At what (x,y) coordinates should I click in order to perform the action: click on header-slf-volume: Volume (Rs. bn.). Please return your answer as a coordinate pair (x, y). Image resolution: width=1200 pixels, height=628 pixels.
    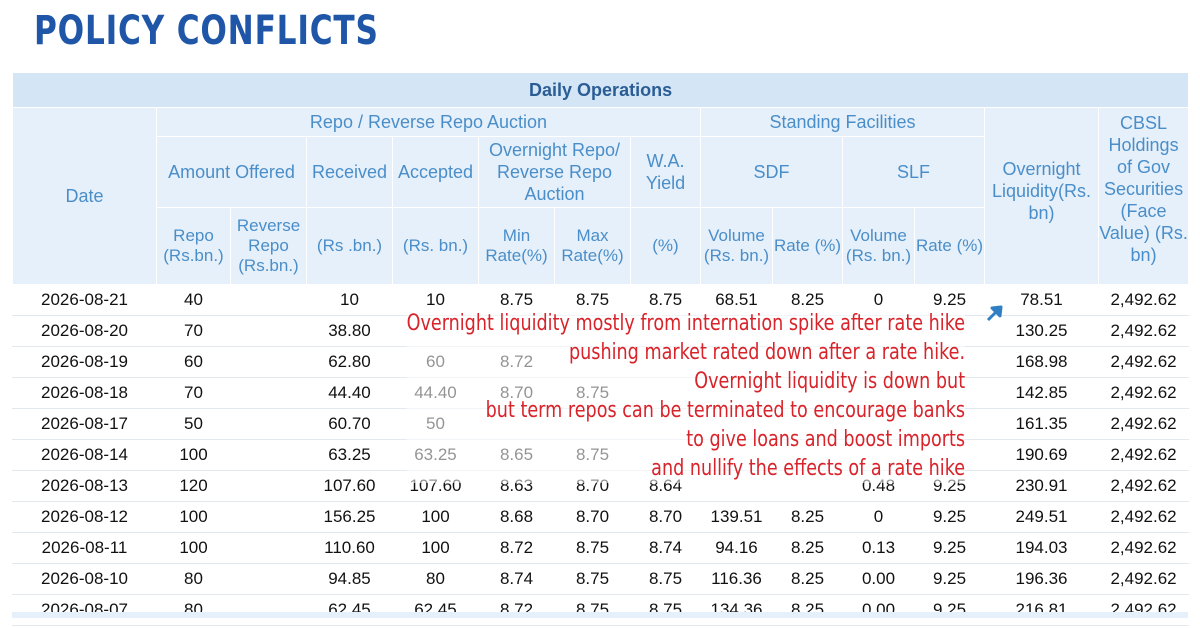
    Looking at the image, I should click on (878, 246).